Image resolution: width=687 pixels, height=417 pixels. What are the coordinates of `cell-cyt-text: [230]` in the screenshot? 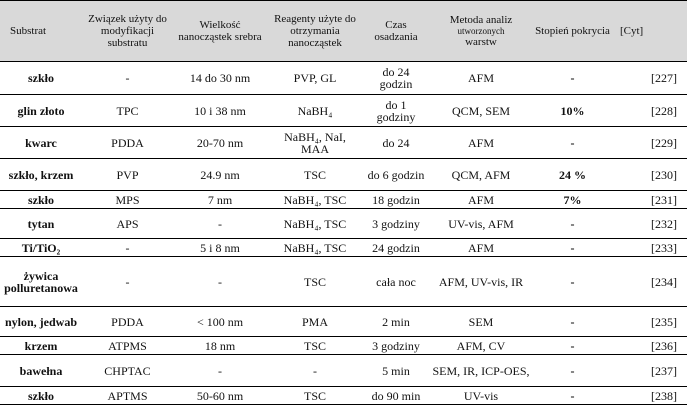 It's located at (664, 174).